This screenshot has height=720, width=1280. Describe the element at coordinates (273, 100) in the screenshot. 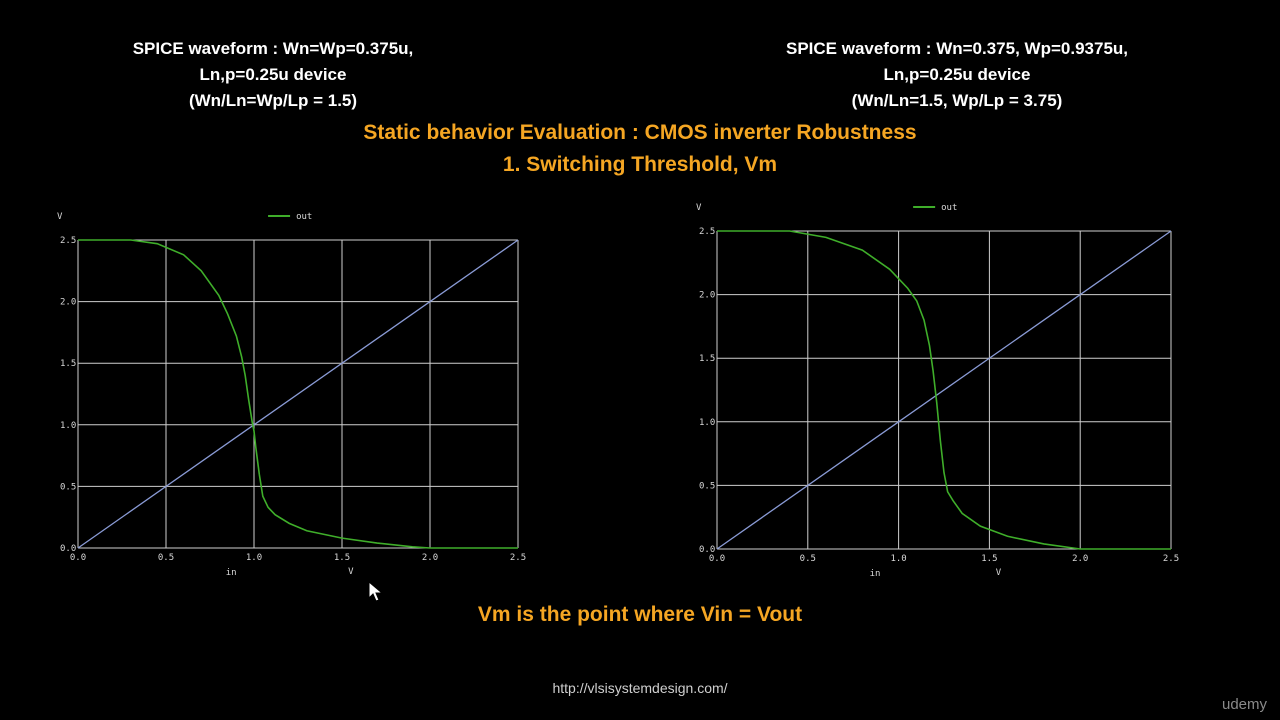

I see `left-caption-line3: (Wn/Ln=Wp/Lp = 1.5)` at that location.